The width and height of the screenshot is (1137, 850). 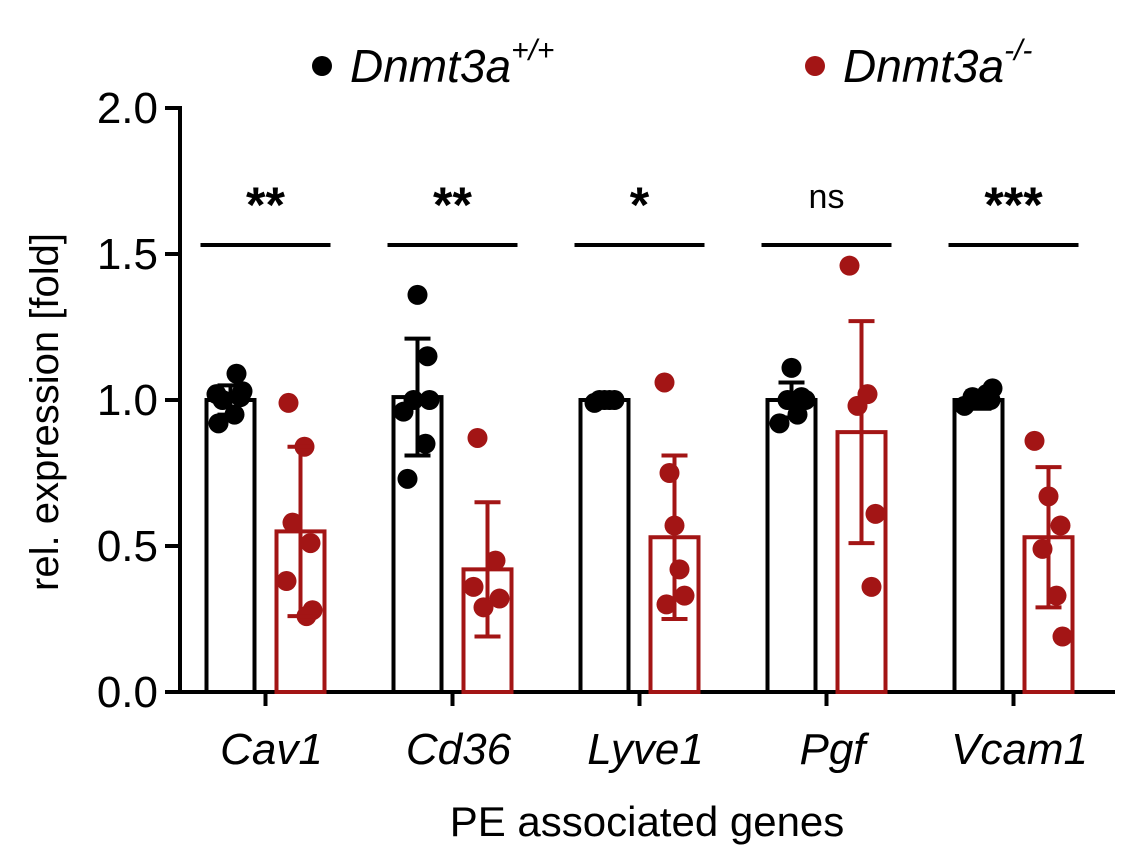 What do you see at coordinates (127, 108) in the screenshot?
I see `y-tick-label: 2.0` at bounding box center [127, 108].